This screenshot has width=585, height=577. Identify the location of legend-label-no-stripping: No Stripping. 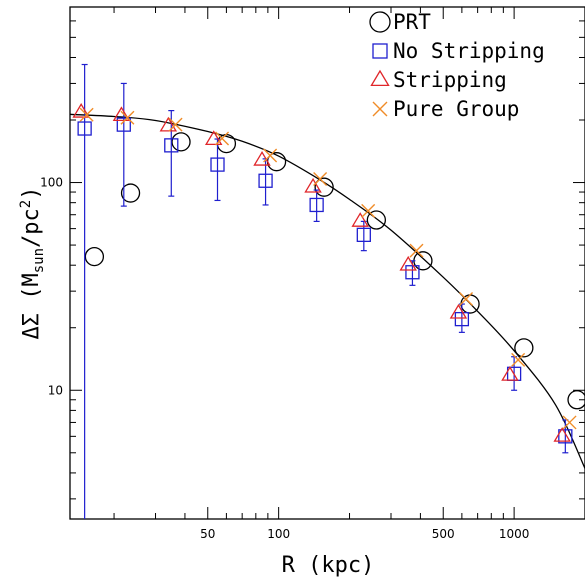
(469, 51).